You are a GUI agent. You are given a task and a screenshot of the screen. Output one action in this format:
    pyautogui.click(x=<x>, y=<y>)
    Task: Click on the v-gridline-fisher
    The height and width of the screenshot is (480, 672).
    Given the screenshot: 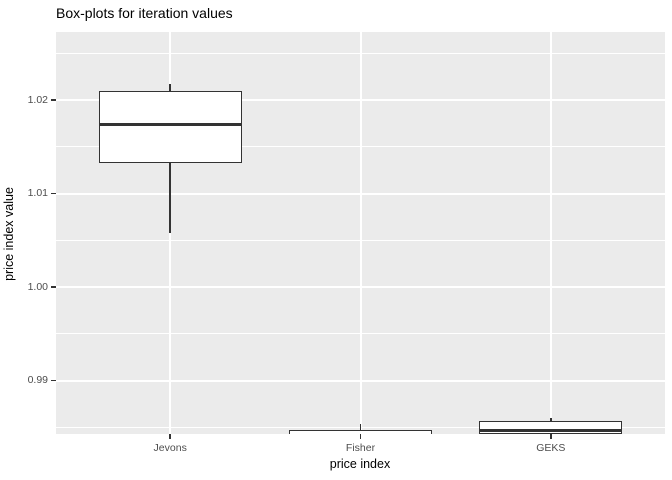 What is the action you would take?
    pyautogui.click(x=360, y=233)
    